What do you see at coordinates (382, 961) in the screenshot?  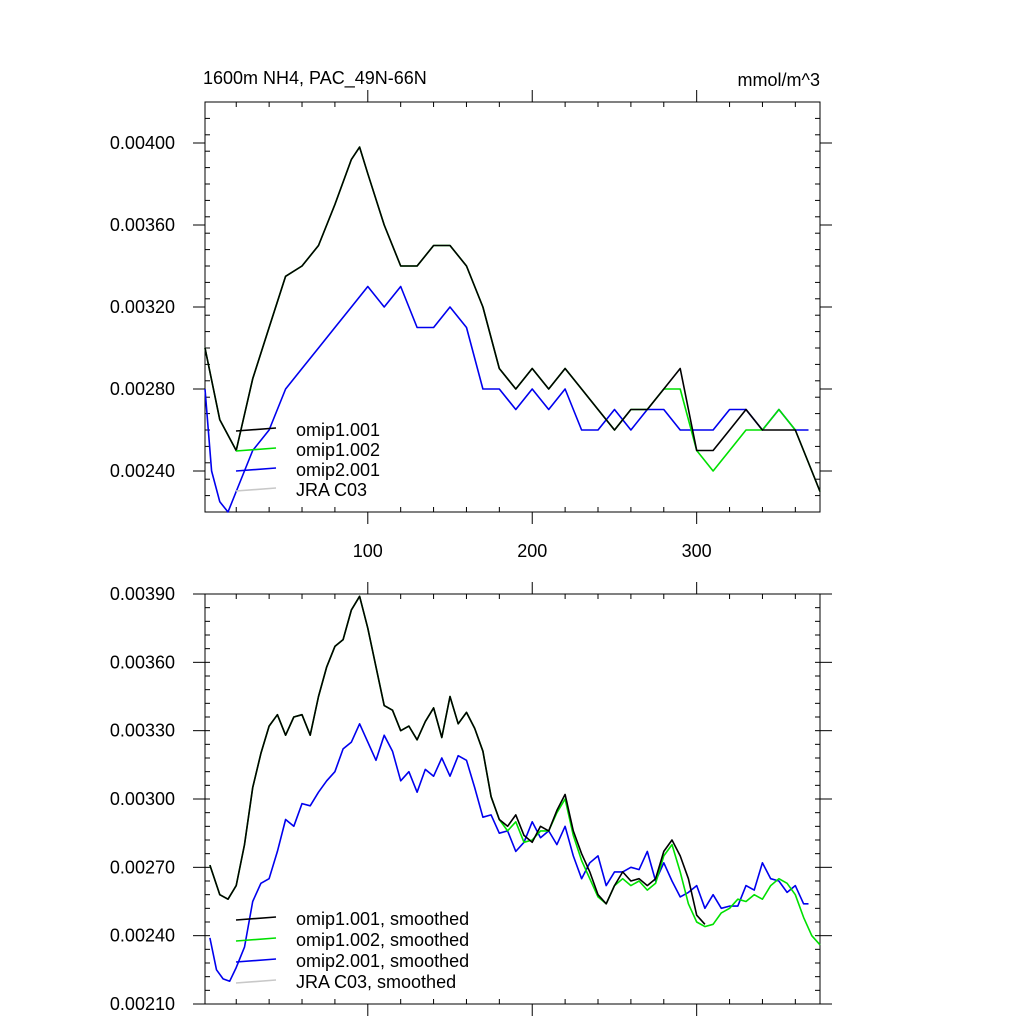 I see `legend-label: omip2.001, smoothed` at bounding box center [382, 961].